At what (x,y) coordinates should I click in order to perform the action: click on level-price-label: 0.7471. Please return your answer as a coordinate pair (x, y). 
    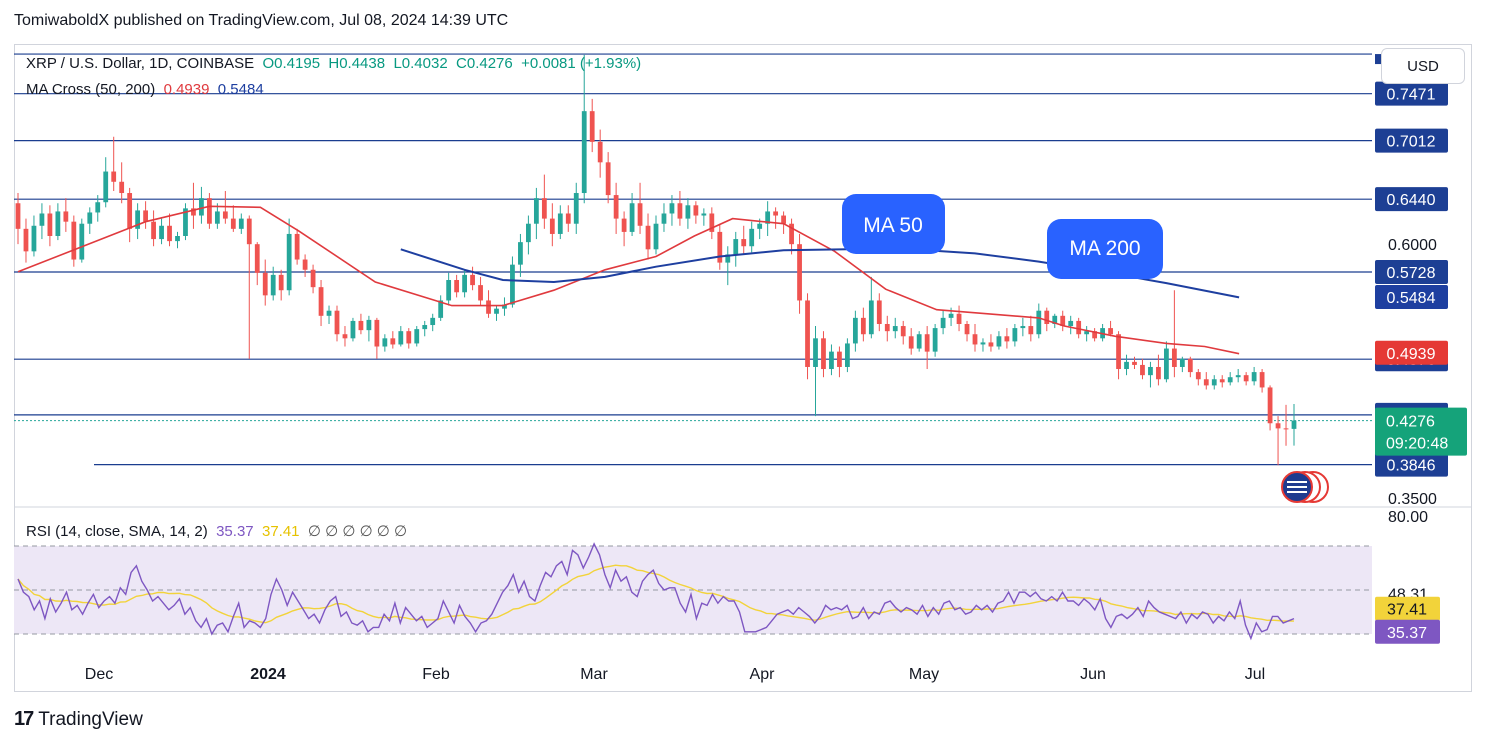
    Looking at the image, I should click on (1411, 93).